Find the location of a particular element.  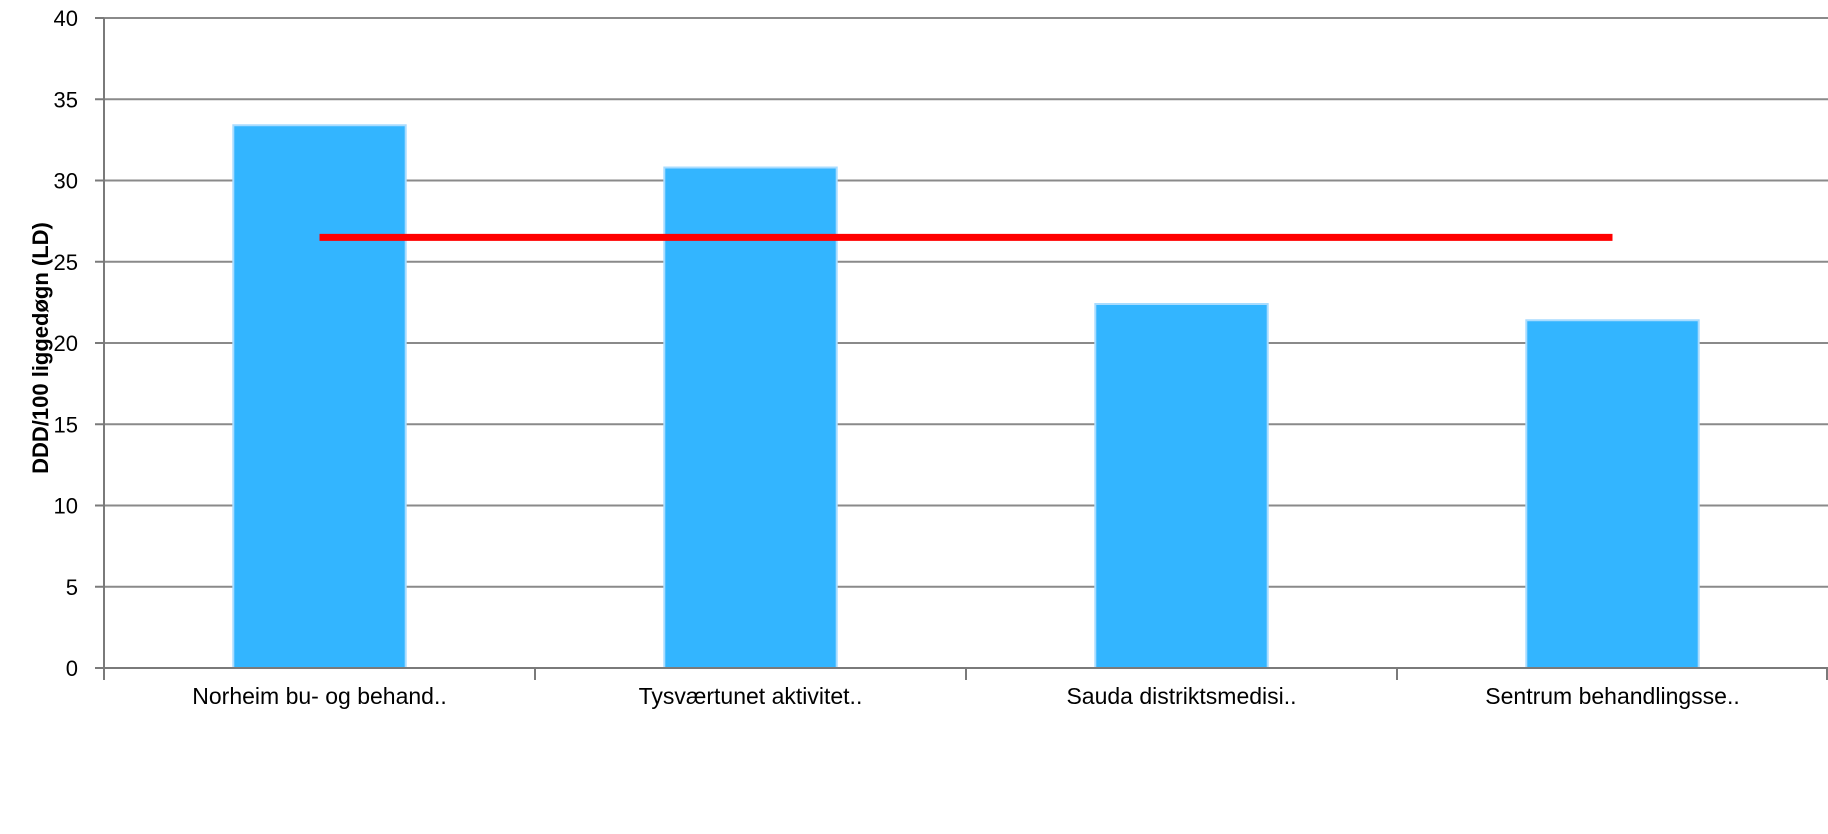

x-tick-label: Sentrum behandlingsse.. is located at coordinates (1612, 696).